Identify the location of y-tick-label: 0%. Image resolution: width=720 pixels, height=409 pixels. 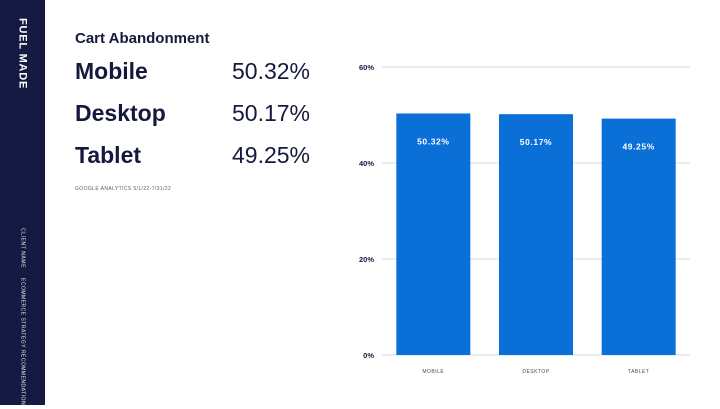
(368, 355).